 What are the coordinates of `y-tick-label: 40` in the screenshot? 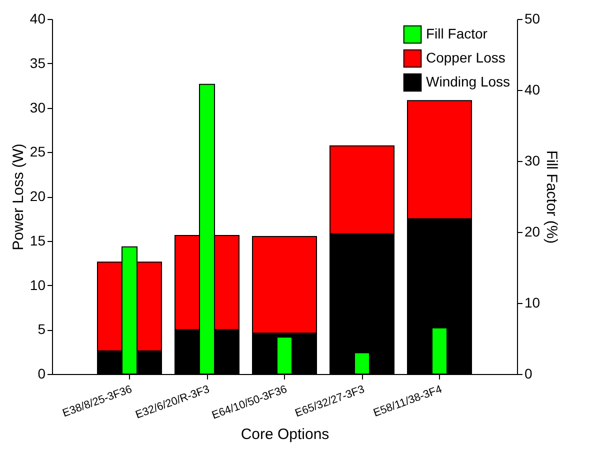 It's located at (38, 18).